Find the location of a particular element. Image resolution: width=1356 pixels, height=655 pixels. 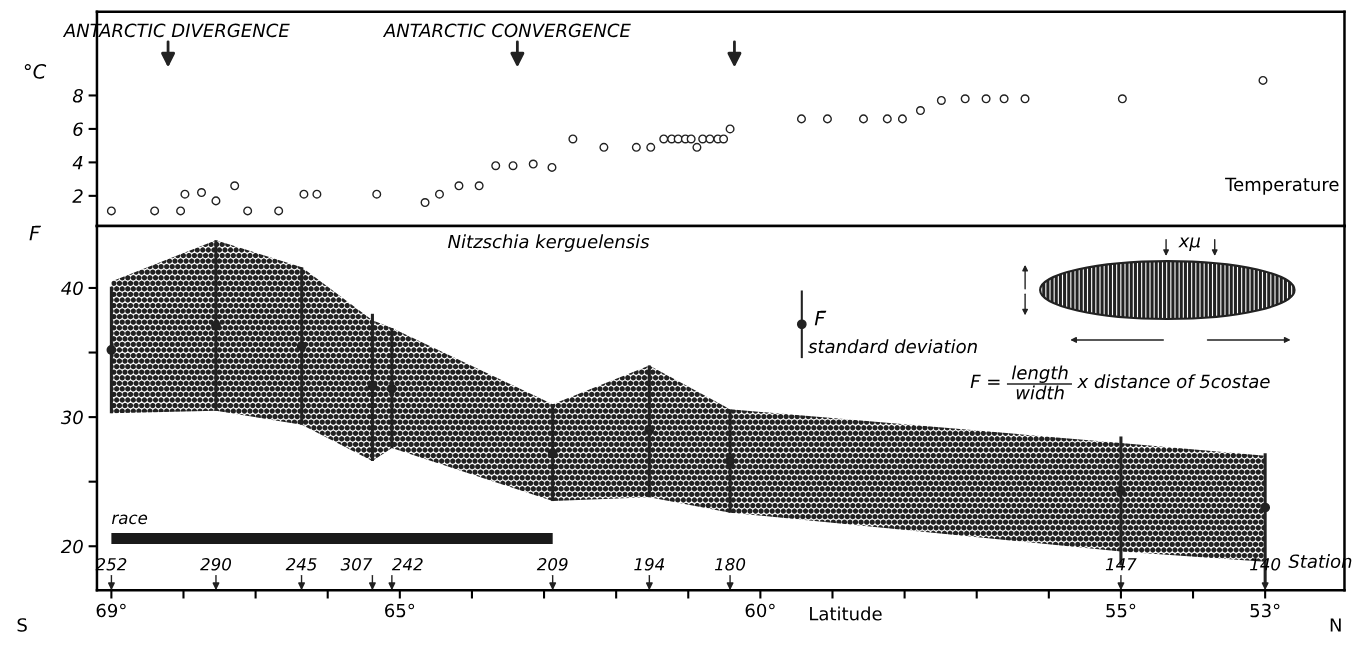

y-tick-label: 4 is located at coordinates (77, 163).